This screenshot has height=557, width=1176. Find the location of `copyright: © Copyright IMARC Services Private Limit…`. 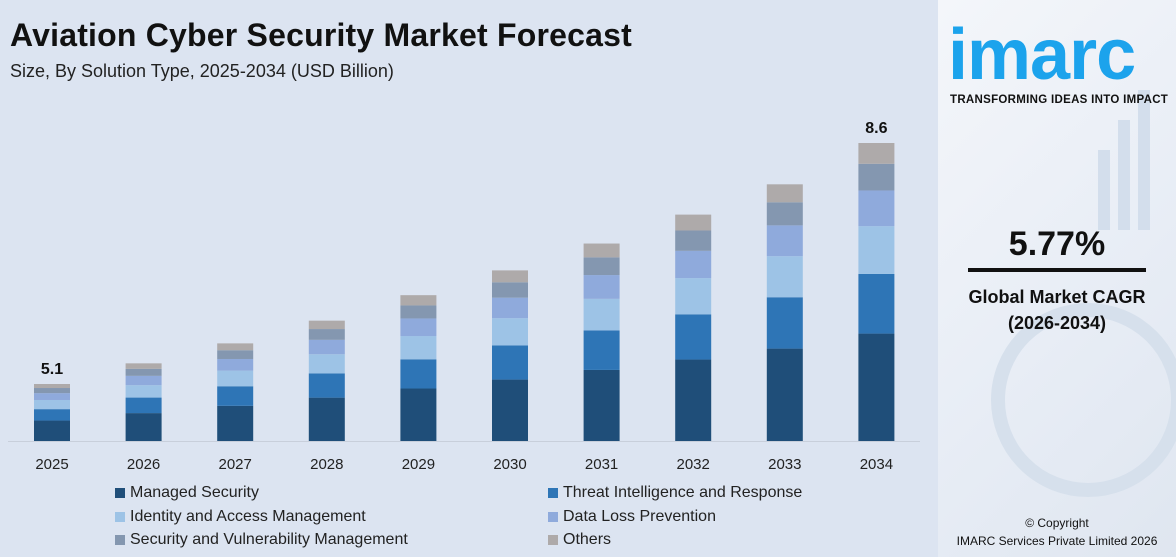

copyright: © Copyright IMARC Services Private Limit… is located at coordinates (1057, 532).